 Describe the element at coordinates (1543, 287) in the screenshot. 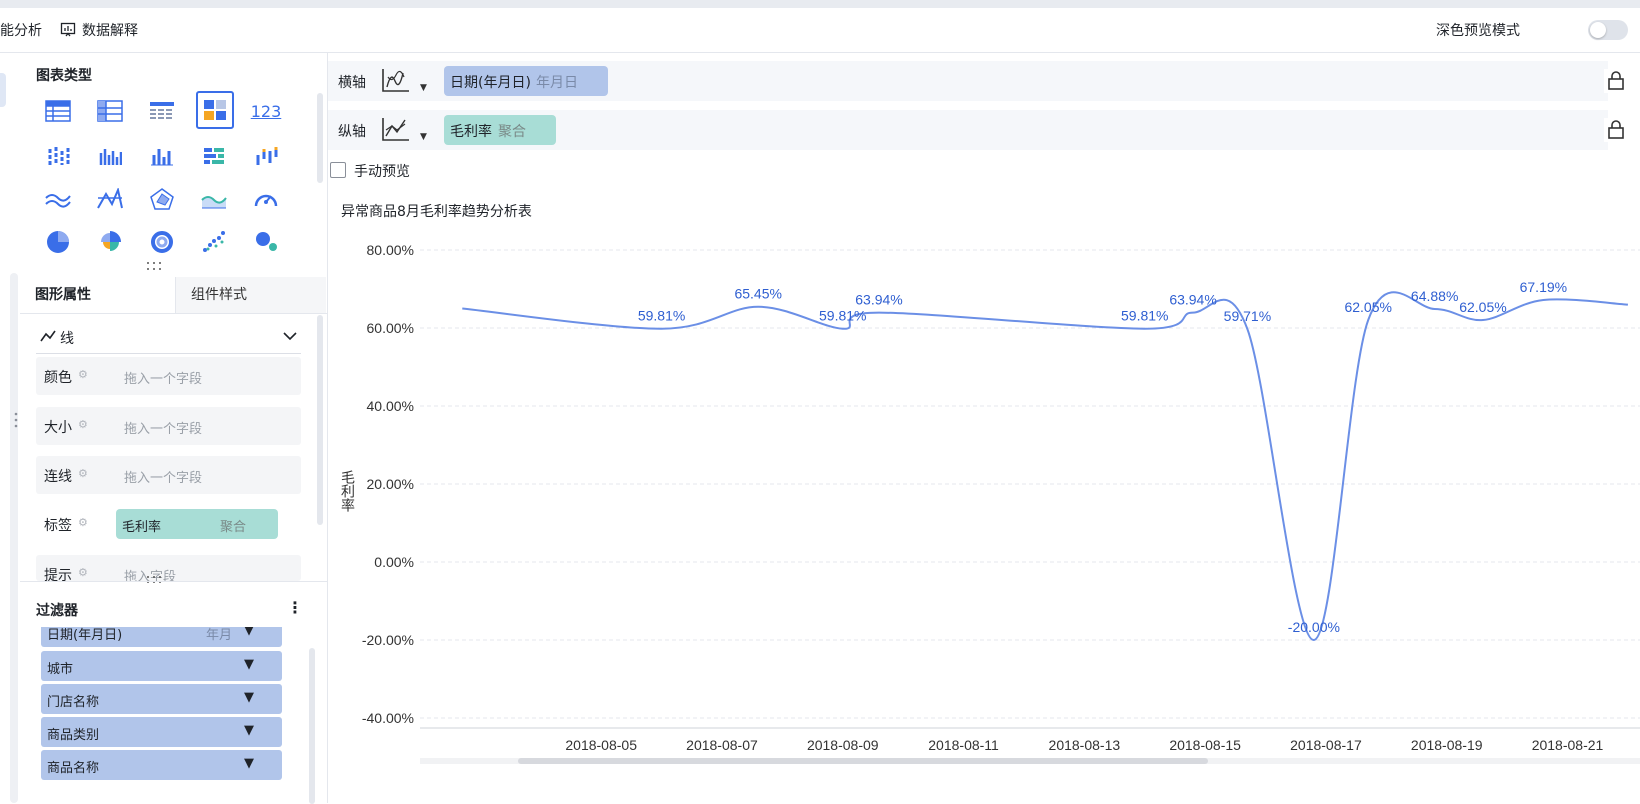

I see `data-label: 67.19%` at that location.